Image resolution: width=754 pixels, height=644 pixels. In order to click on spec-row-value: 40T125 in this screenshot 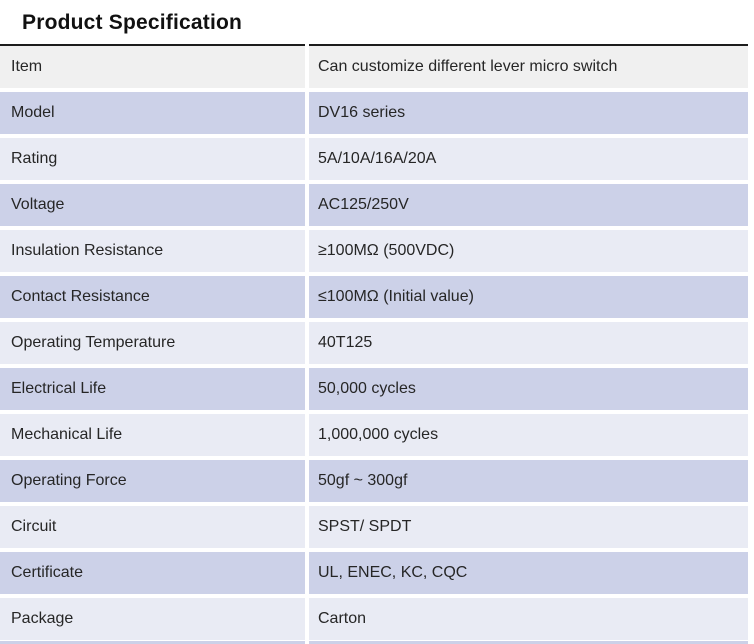, I will do `click(528, 343)`.